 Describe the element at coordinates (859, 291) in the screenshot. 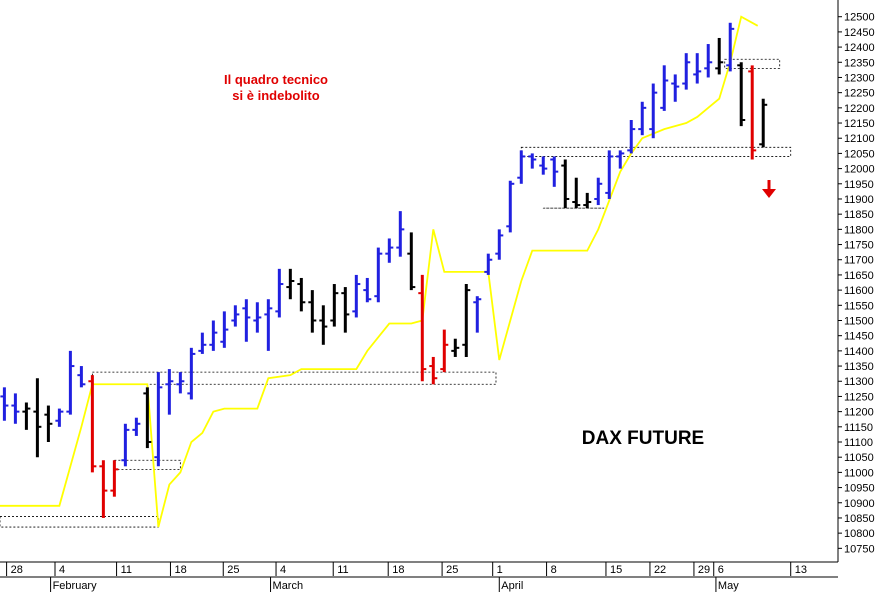

I see `y-tick-label: 11600` at that location.